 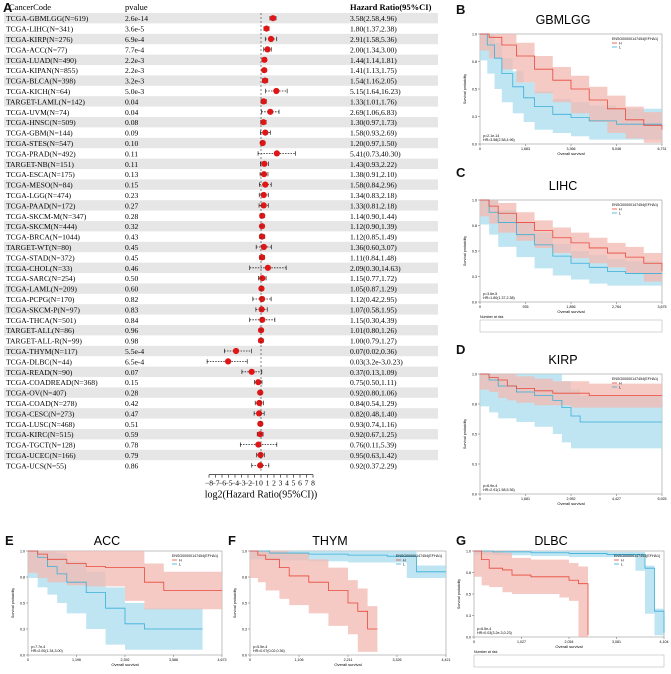 What do you see at coordinates (39, 372) in the screenshot?
I see `cancer-code-label: TCGA-READ(N=90)` at bounding box center [39, 372].